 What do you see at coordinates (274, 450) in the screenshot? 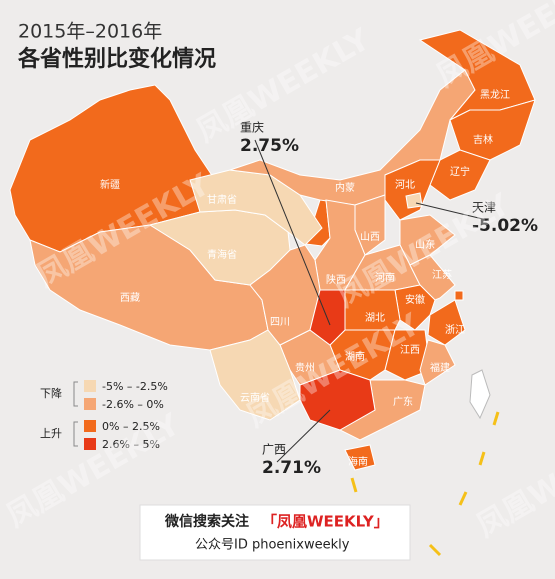
I see `callout-name: 广西` at bounding box center [274, 450].